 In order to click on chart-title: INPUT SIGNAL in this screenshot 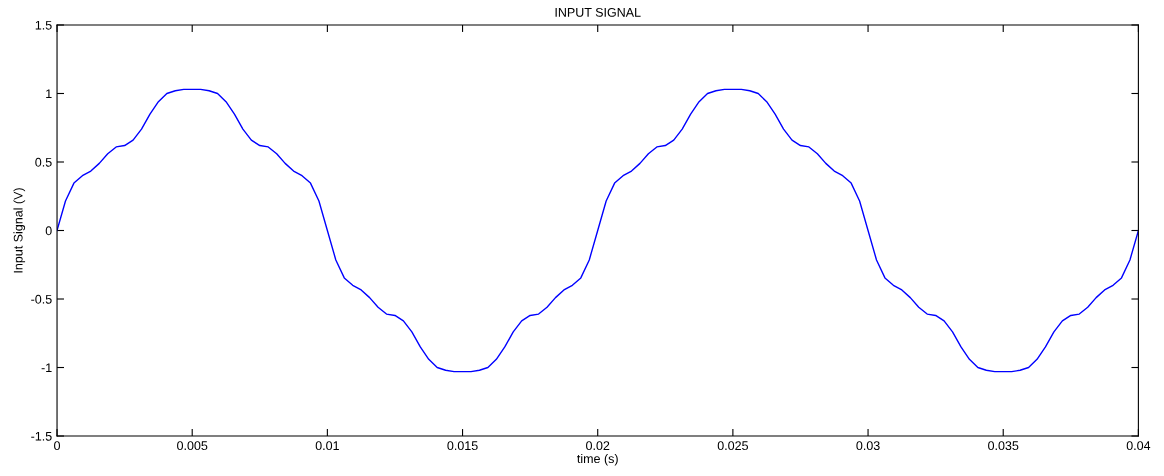, I will do `click(598, 12)`.